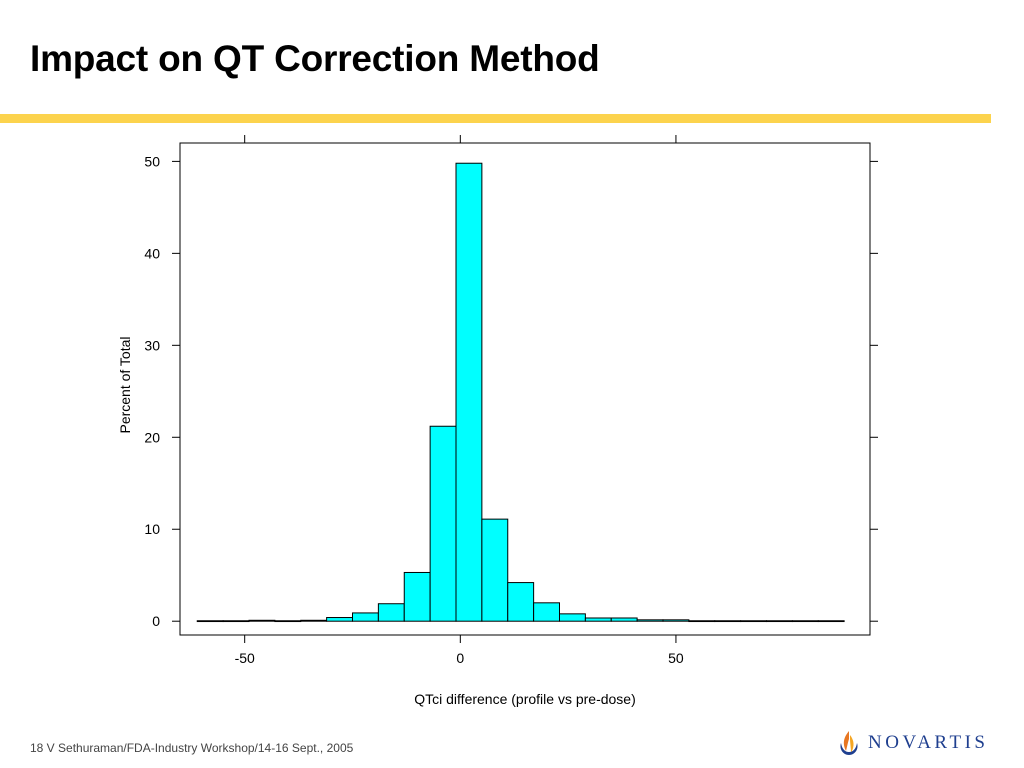 The width and height of the screenshot is (1024, 768). What do you see at coordinates (245, 658) in the screenshot?
I see `x-tick-label: -50` at bounding box center [245, 658].